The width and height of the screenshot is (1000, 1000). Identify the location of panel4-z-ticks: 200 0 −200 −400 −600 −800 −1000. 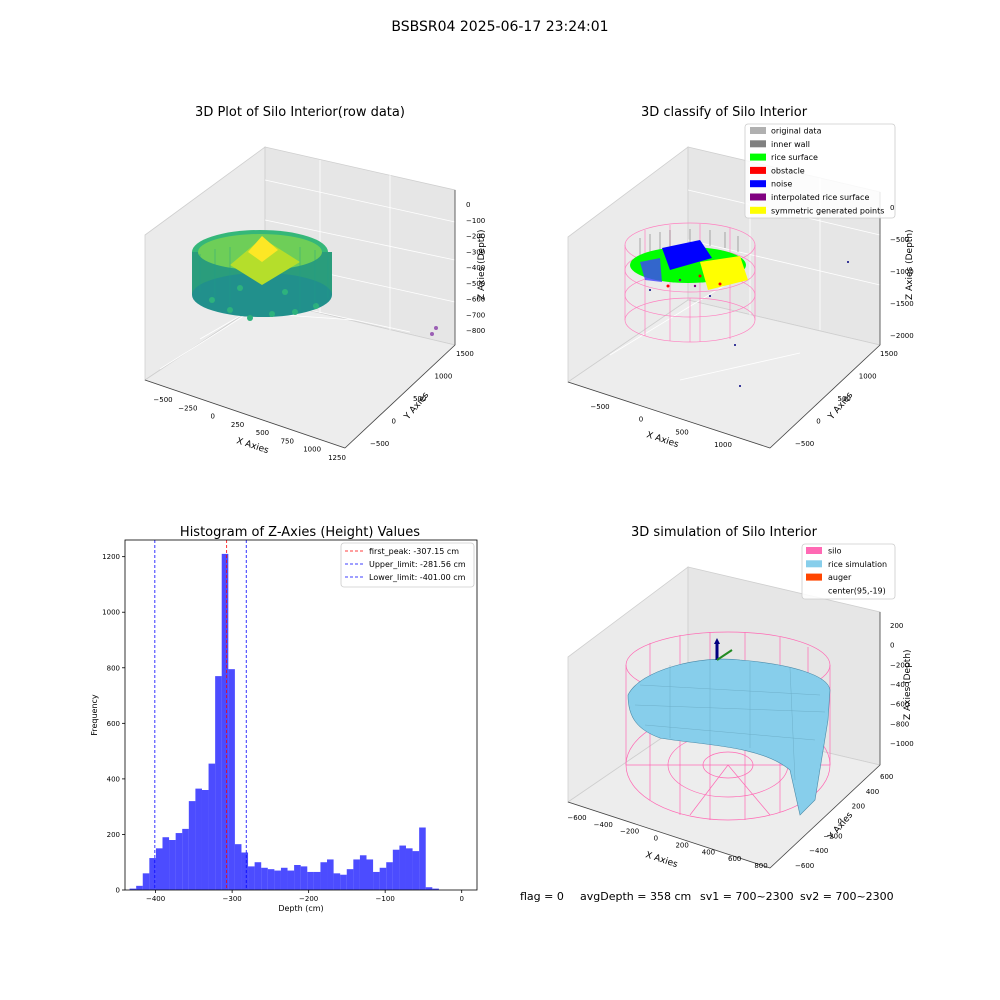
(902, 685).